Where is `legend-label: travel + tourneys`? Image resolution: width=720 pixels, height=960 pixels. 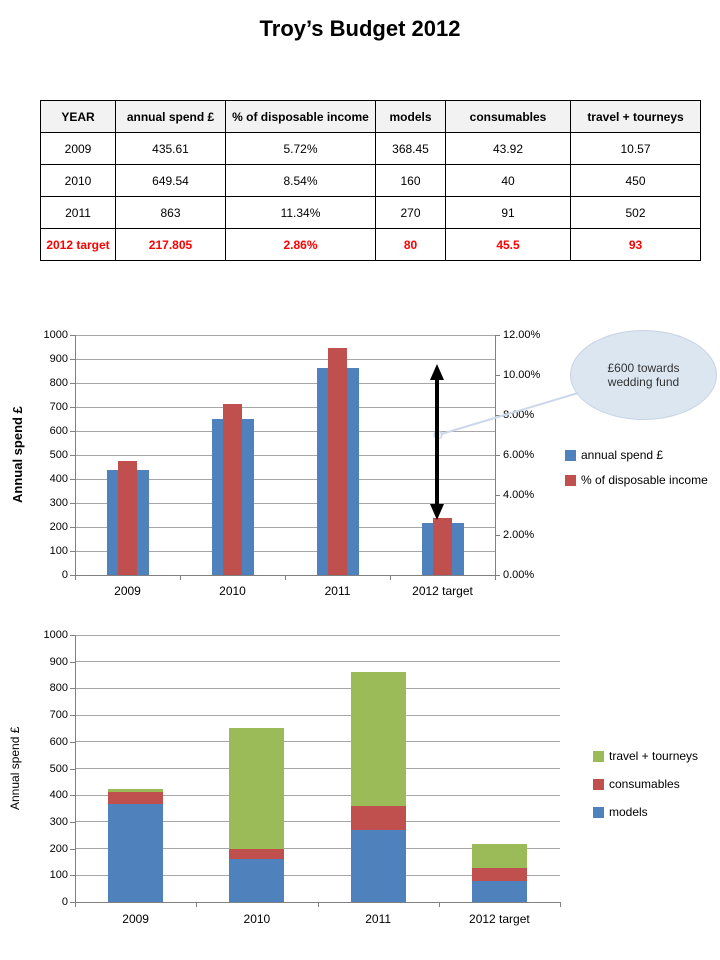 legend-label: travel + tourneys is located at coordinates (654, 756).